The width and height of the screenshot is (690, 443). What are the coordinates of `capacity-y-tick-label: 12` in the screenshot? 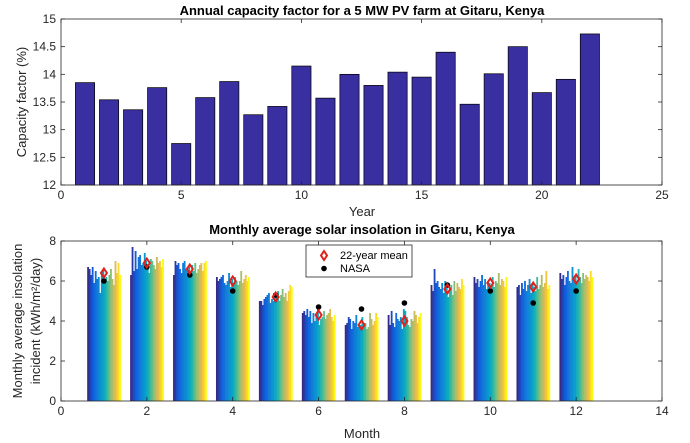 It's located at (50, 185).